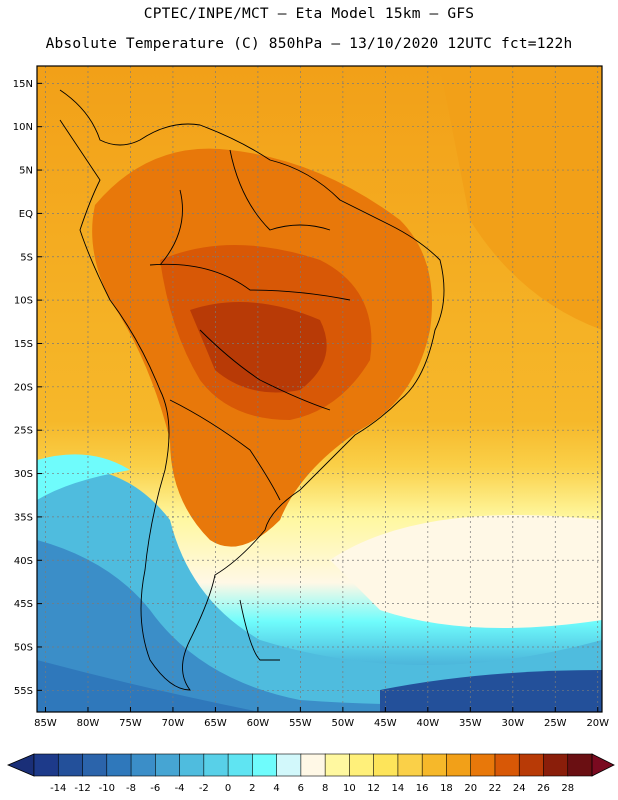  I want to click on lat-label: 50S, so click(23, 647).